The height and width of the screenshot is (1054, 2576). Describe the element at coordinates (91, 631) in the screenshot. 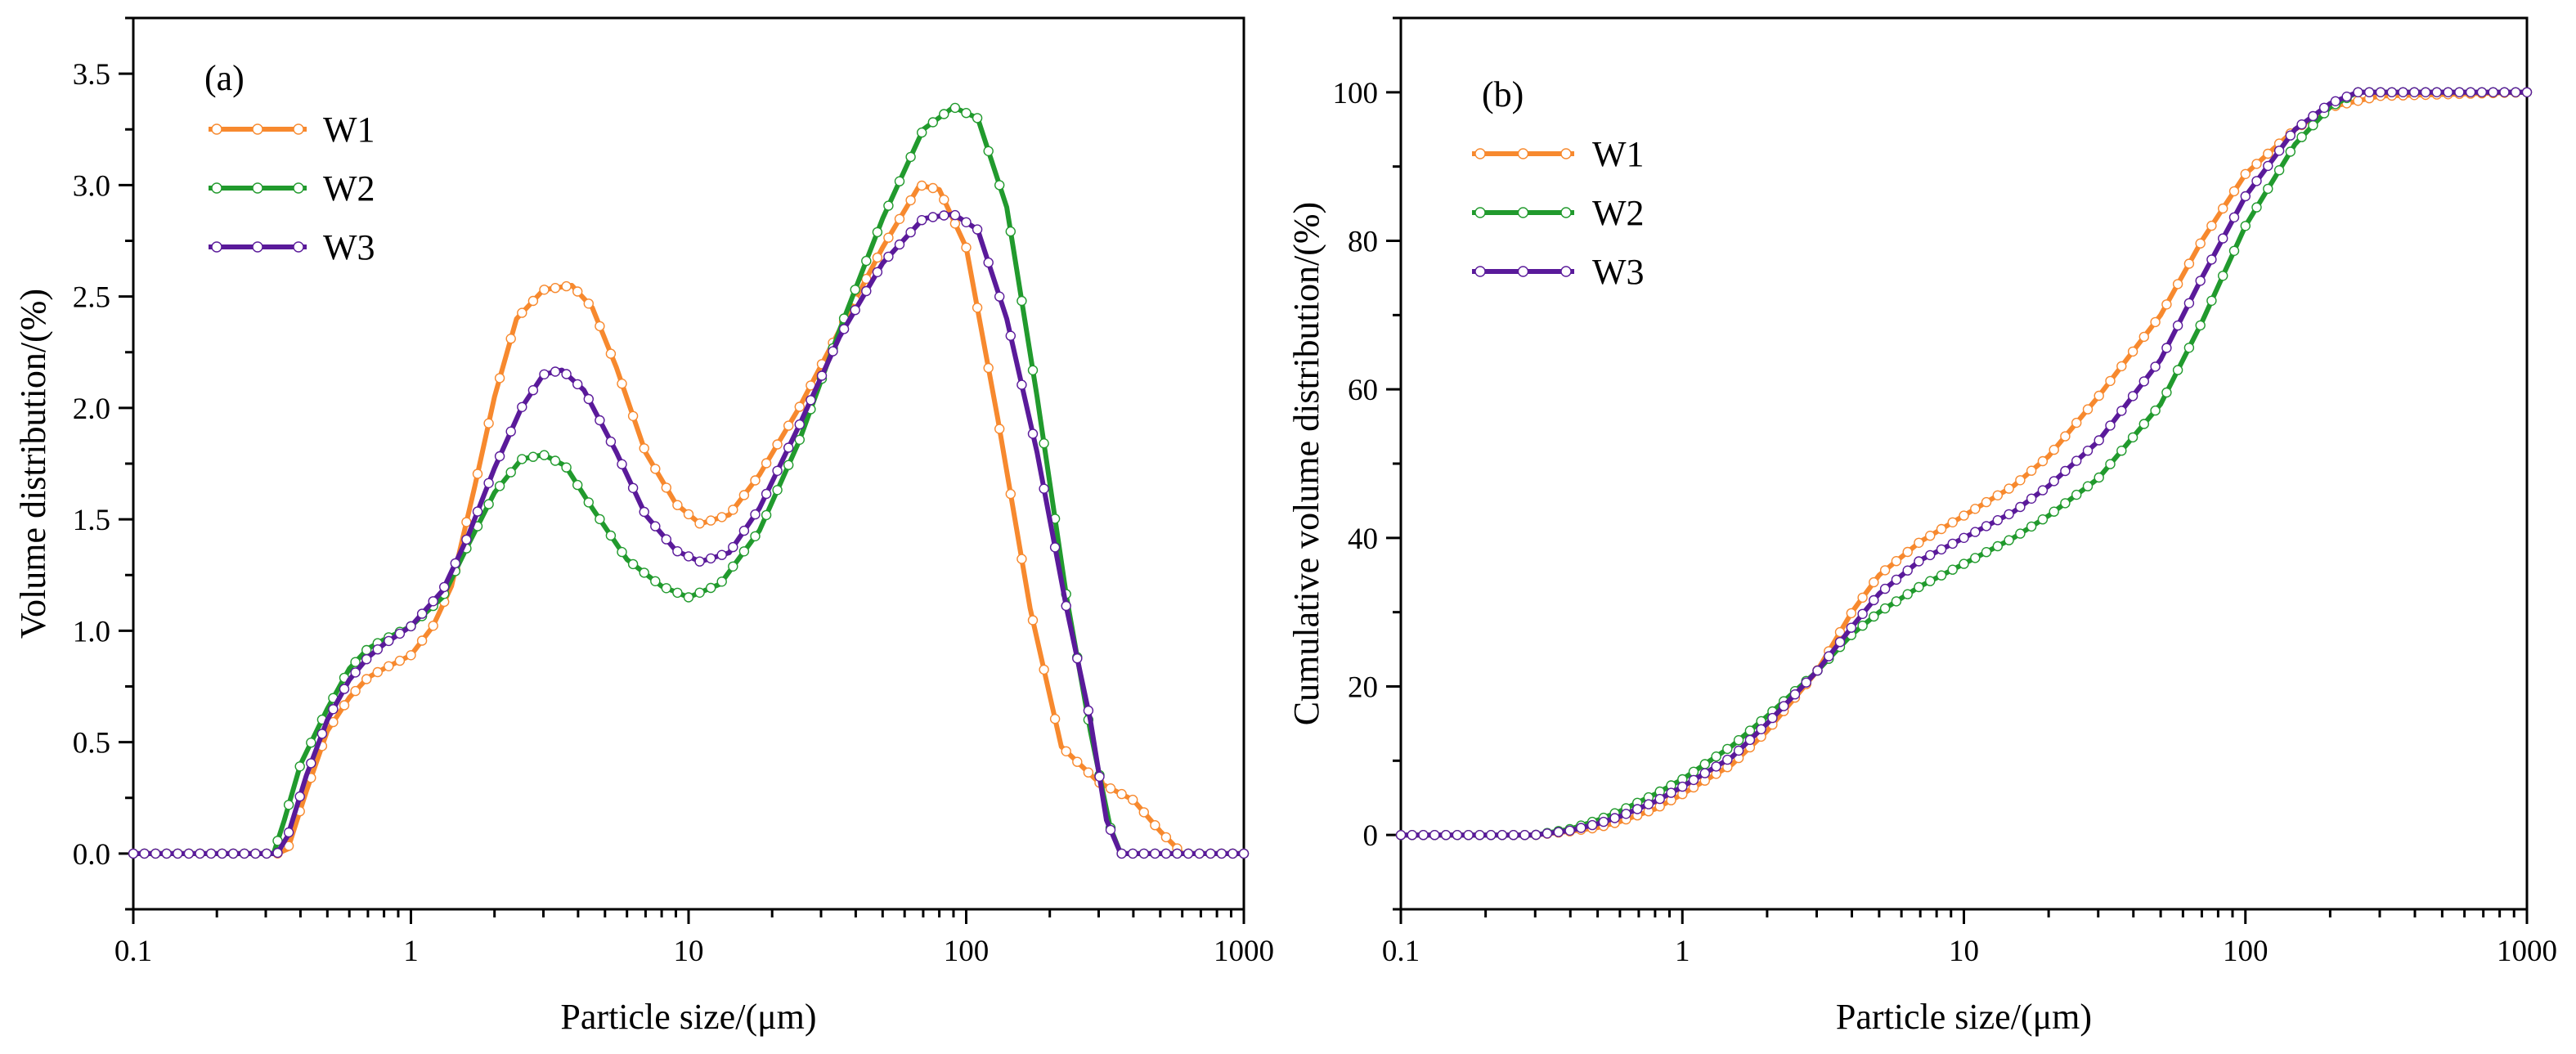

I see `y-tick-label: 1.0` at that location.